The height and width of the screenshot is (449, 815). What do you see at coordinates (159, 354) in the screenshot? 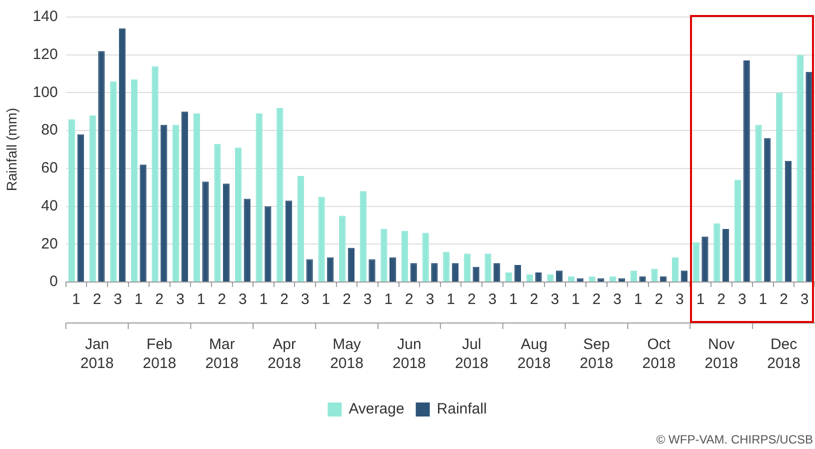
I see `text: Feb 2018` at bounding box center [159, 354].